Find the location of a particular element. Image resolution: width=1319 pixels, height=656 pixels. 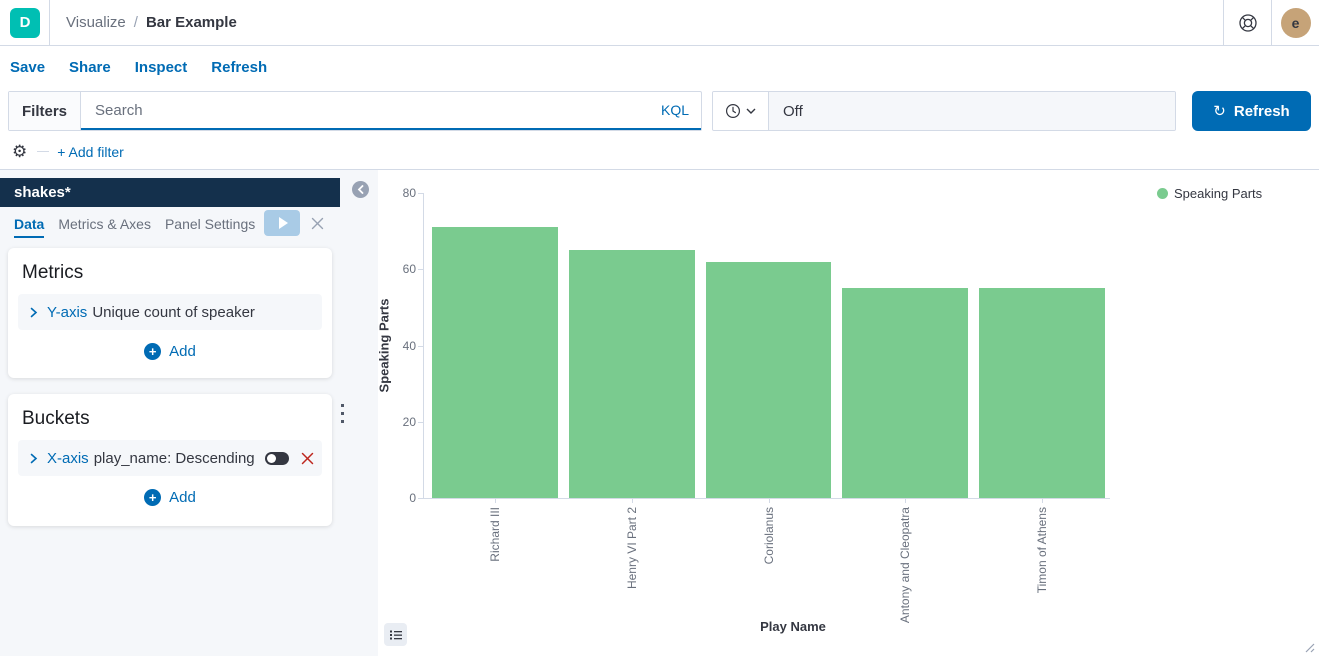

chevron-left-icon is located at coordinates (360, 189).